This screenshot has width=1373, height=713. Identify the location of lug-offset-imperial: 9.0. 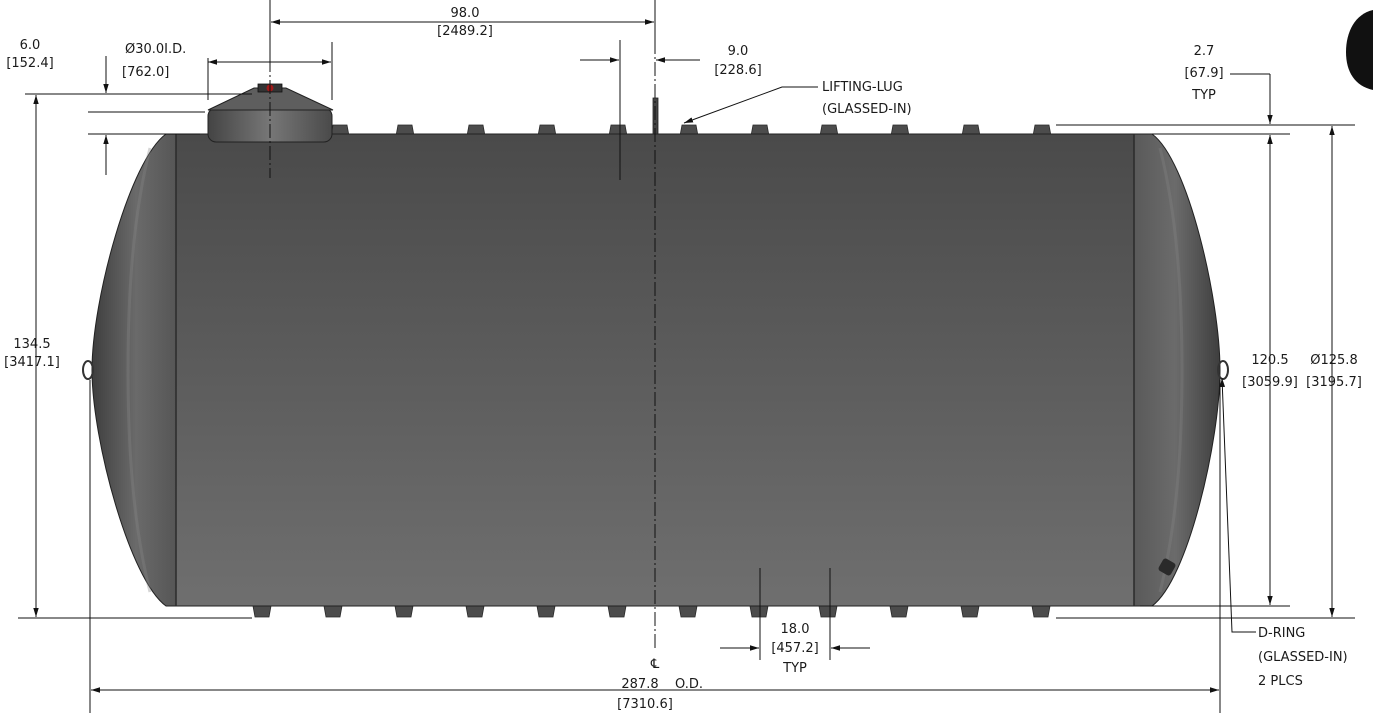
(738, 51).